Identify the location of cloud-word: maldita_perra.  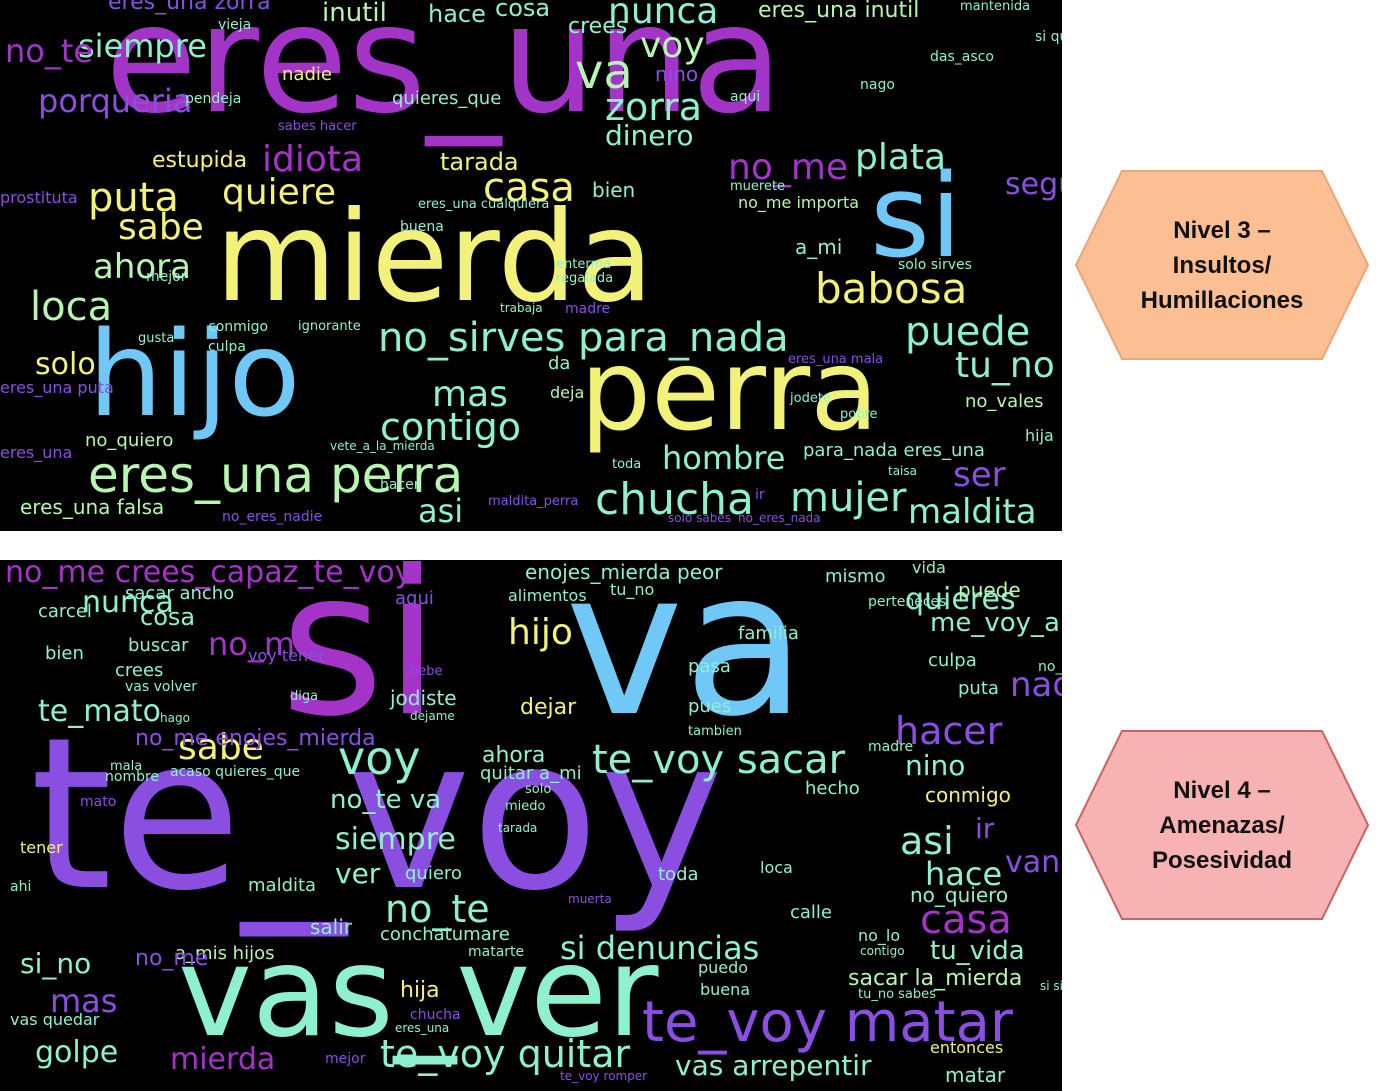
(533, 501).